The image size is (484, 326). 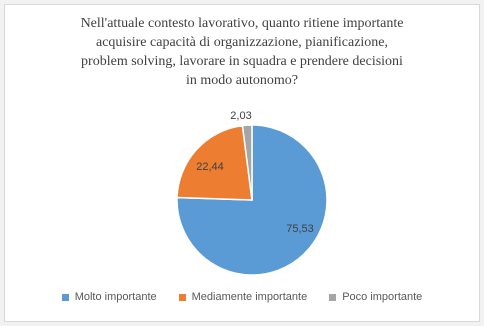 I want to click on slice-poco-importante, so click(x=247, y=162).